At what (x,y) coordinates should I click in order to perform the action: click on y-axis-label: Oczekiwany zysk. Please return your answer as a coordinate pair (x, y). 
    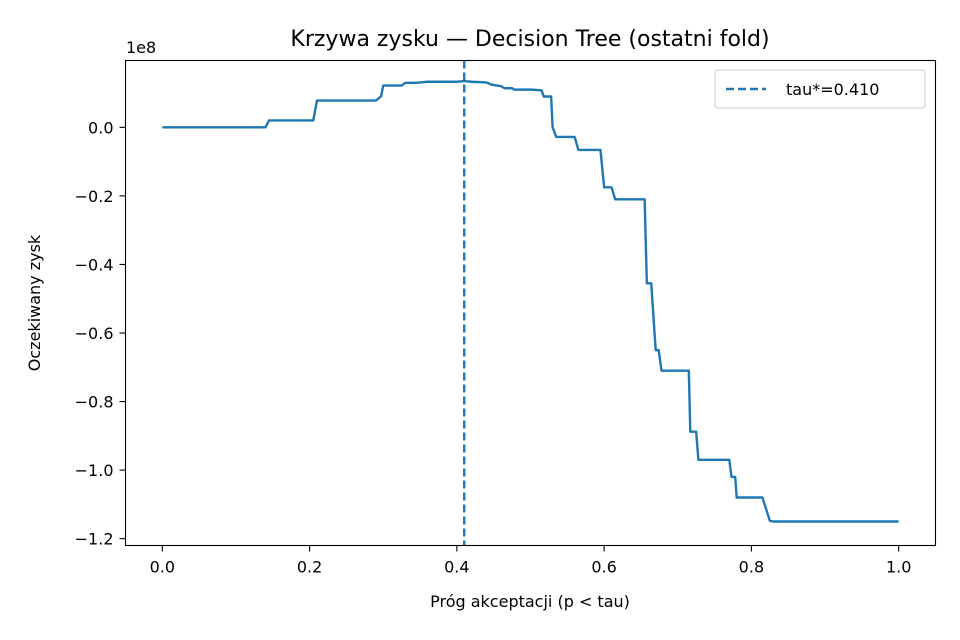
    Looking at the image, I should click on (34, 302).